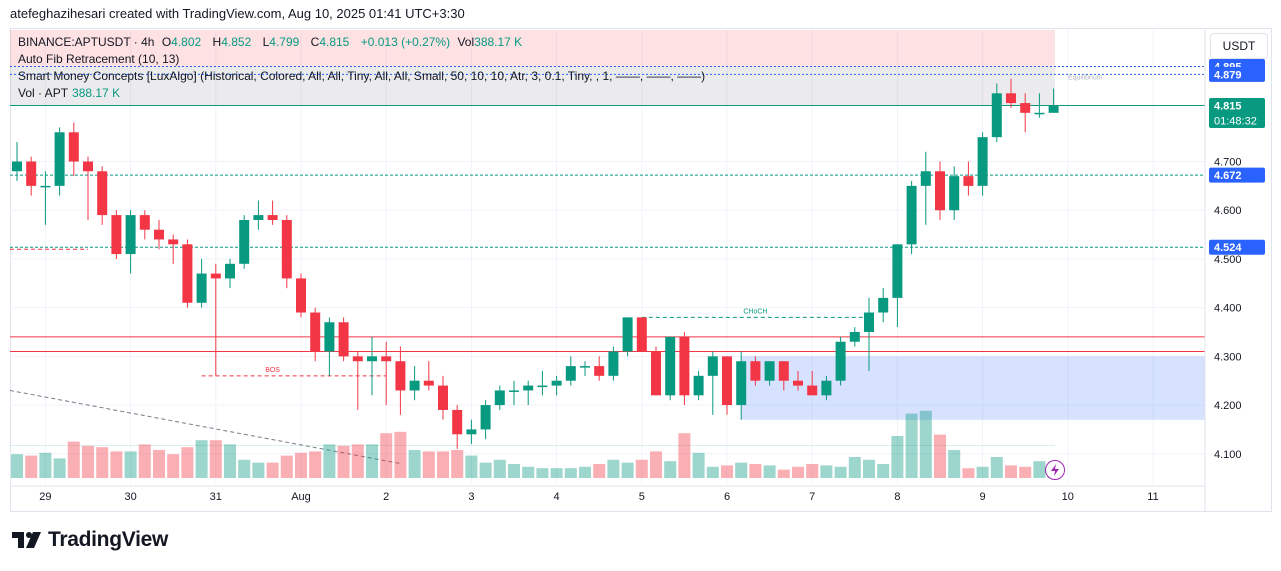 The image size is (1281, 571). Describe the element at coordinates (1055, 470) in the screenshot. I see `bolt-icon` at that location.